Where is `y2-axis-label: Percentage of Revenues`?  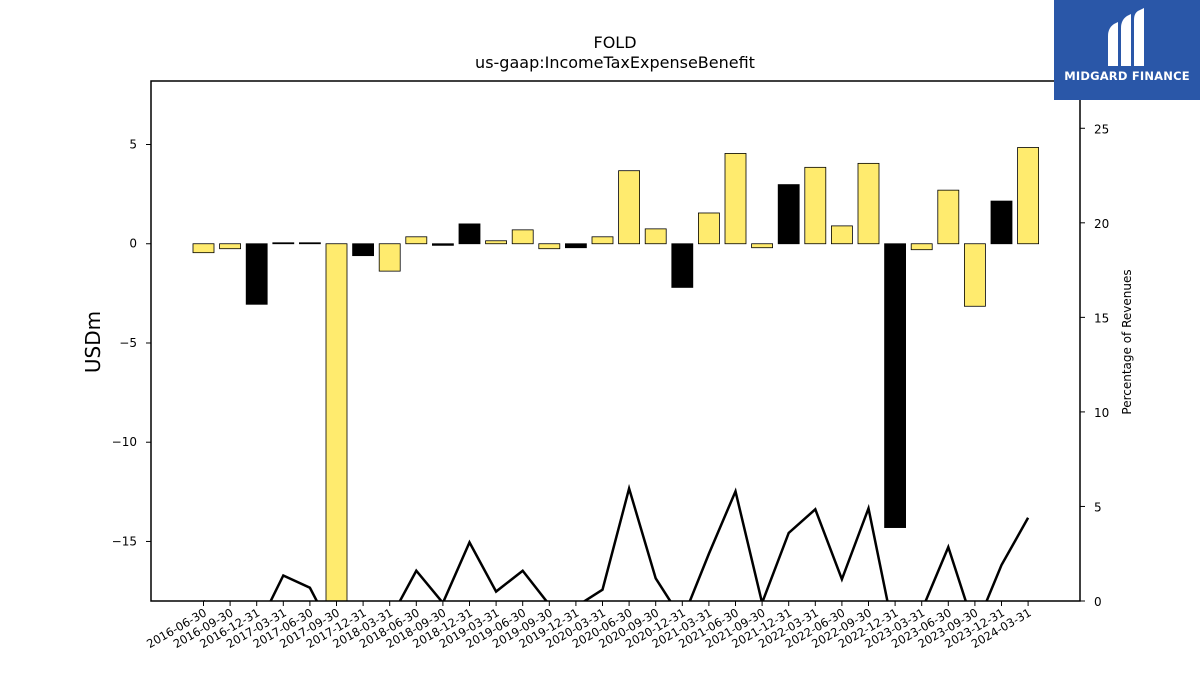 y2-axis-label: Percentage of Revenues is located at coordinates (1127, 341).